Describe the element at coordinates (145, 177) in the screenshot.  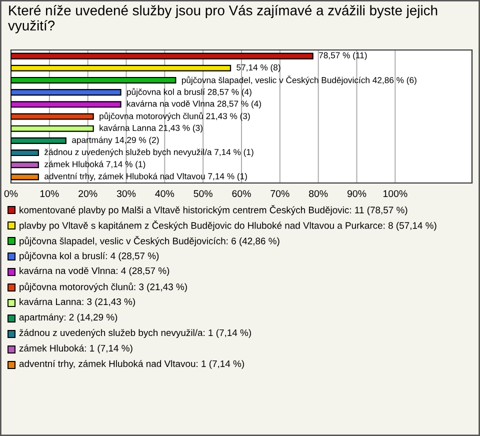
I see `data-label: adventní trhy, zámek Hluboká nad Vltavou 7,14 % (1)` at that location.